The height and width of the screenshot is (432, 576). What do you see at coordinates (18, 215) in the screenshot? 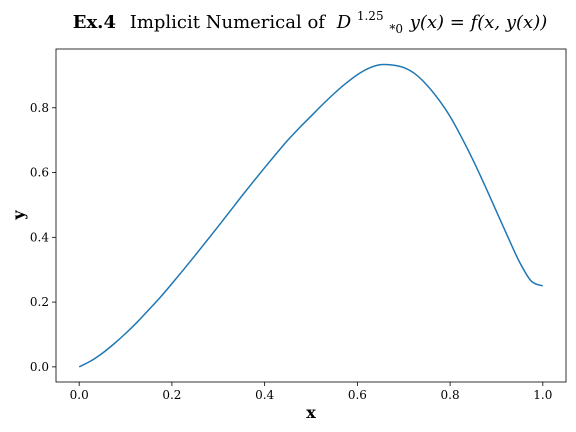
I see `y-axis-label: y` at bounding box center [18, 215].